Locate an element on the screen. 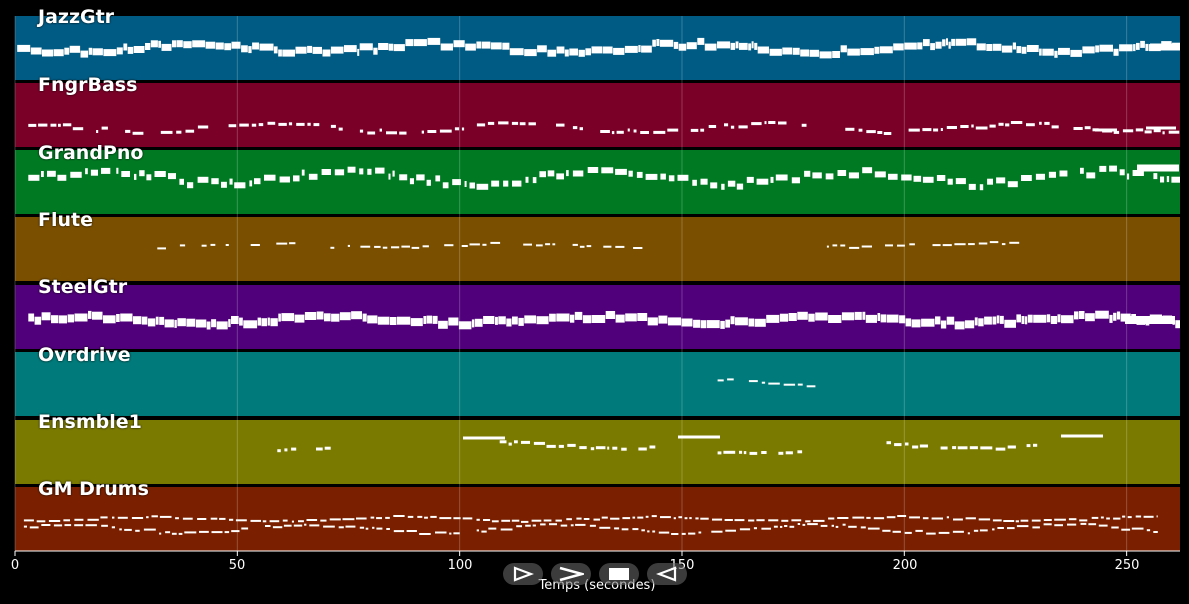 The height and width of the screenshot is (604, 1189). track-label-ovrdrive: Ovrdrive is located at coordinates (84, 355).